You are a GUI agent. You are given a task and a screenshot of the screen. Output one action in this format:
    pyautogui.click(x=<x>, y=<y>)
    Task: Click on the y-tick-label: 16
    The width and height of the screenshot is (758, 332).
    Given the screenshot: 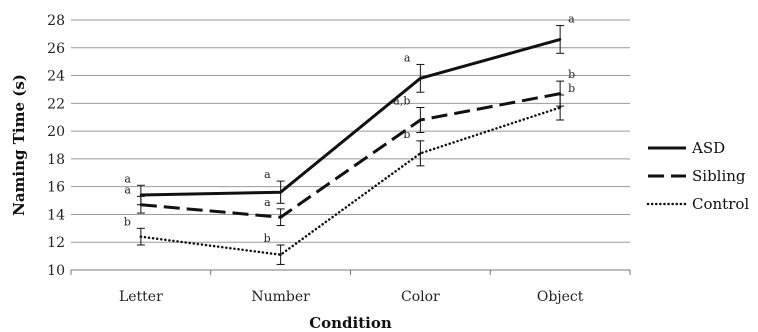 What is the action you would take?
    pyautogui.click(x=56, y=188)
    